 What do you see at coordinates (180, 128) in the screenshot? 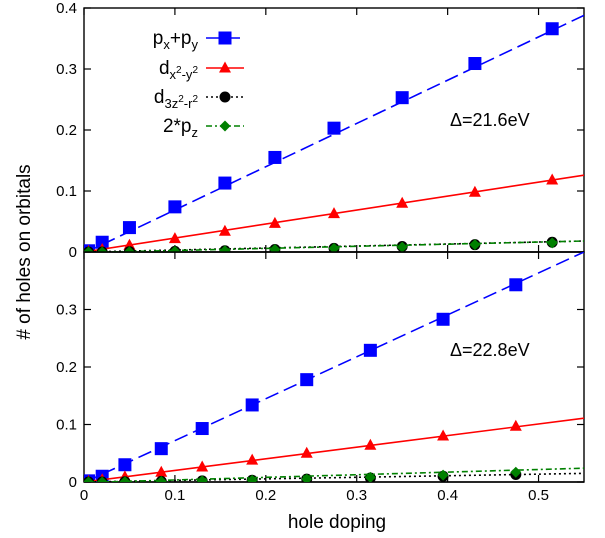
I see `legend-label: 2*pz` at bounding box center [180, 128].